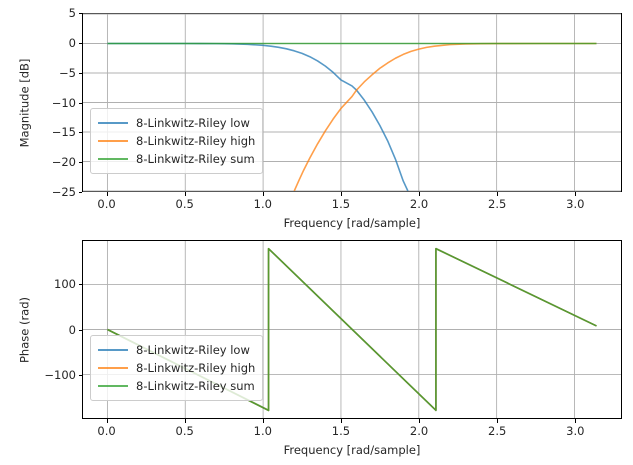  I want to click on phase-x-axis-label: Frequency [rad/sample], so click(352, 450).